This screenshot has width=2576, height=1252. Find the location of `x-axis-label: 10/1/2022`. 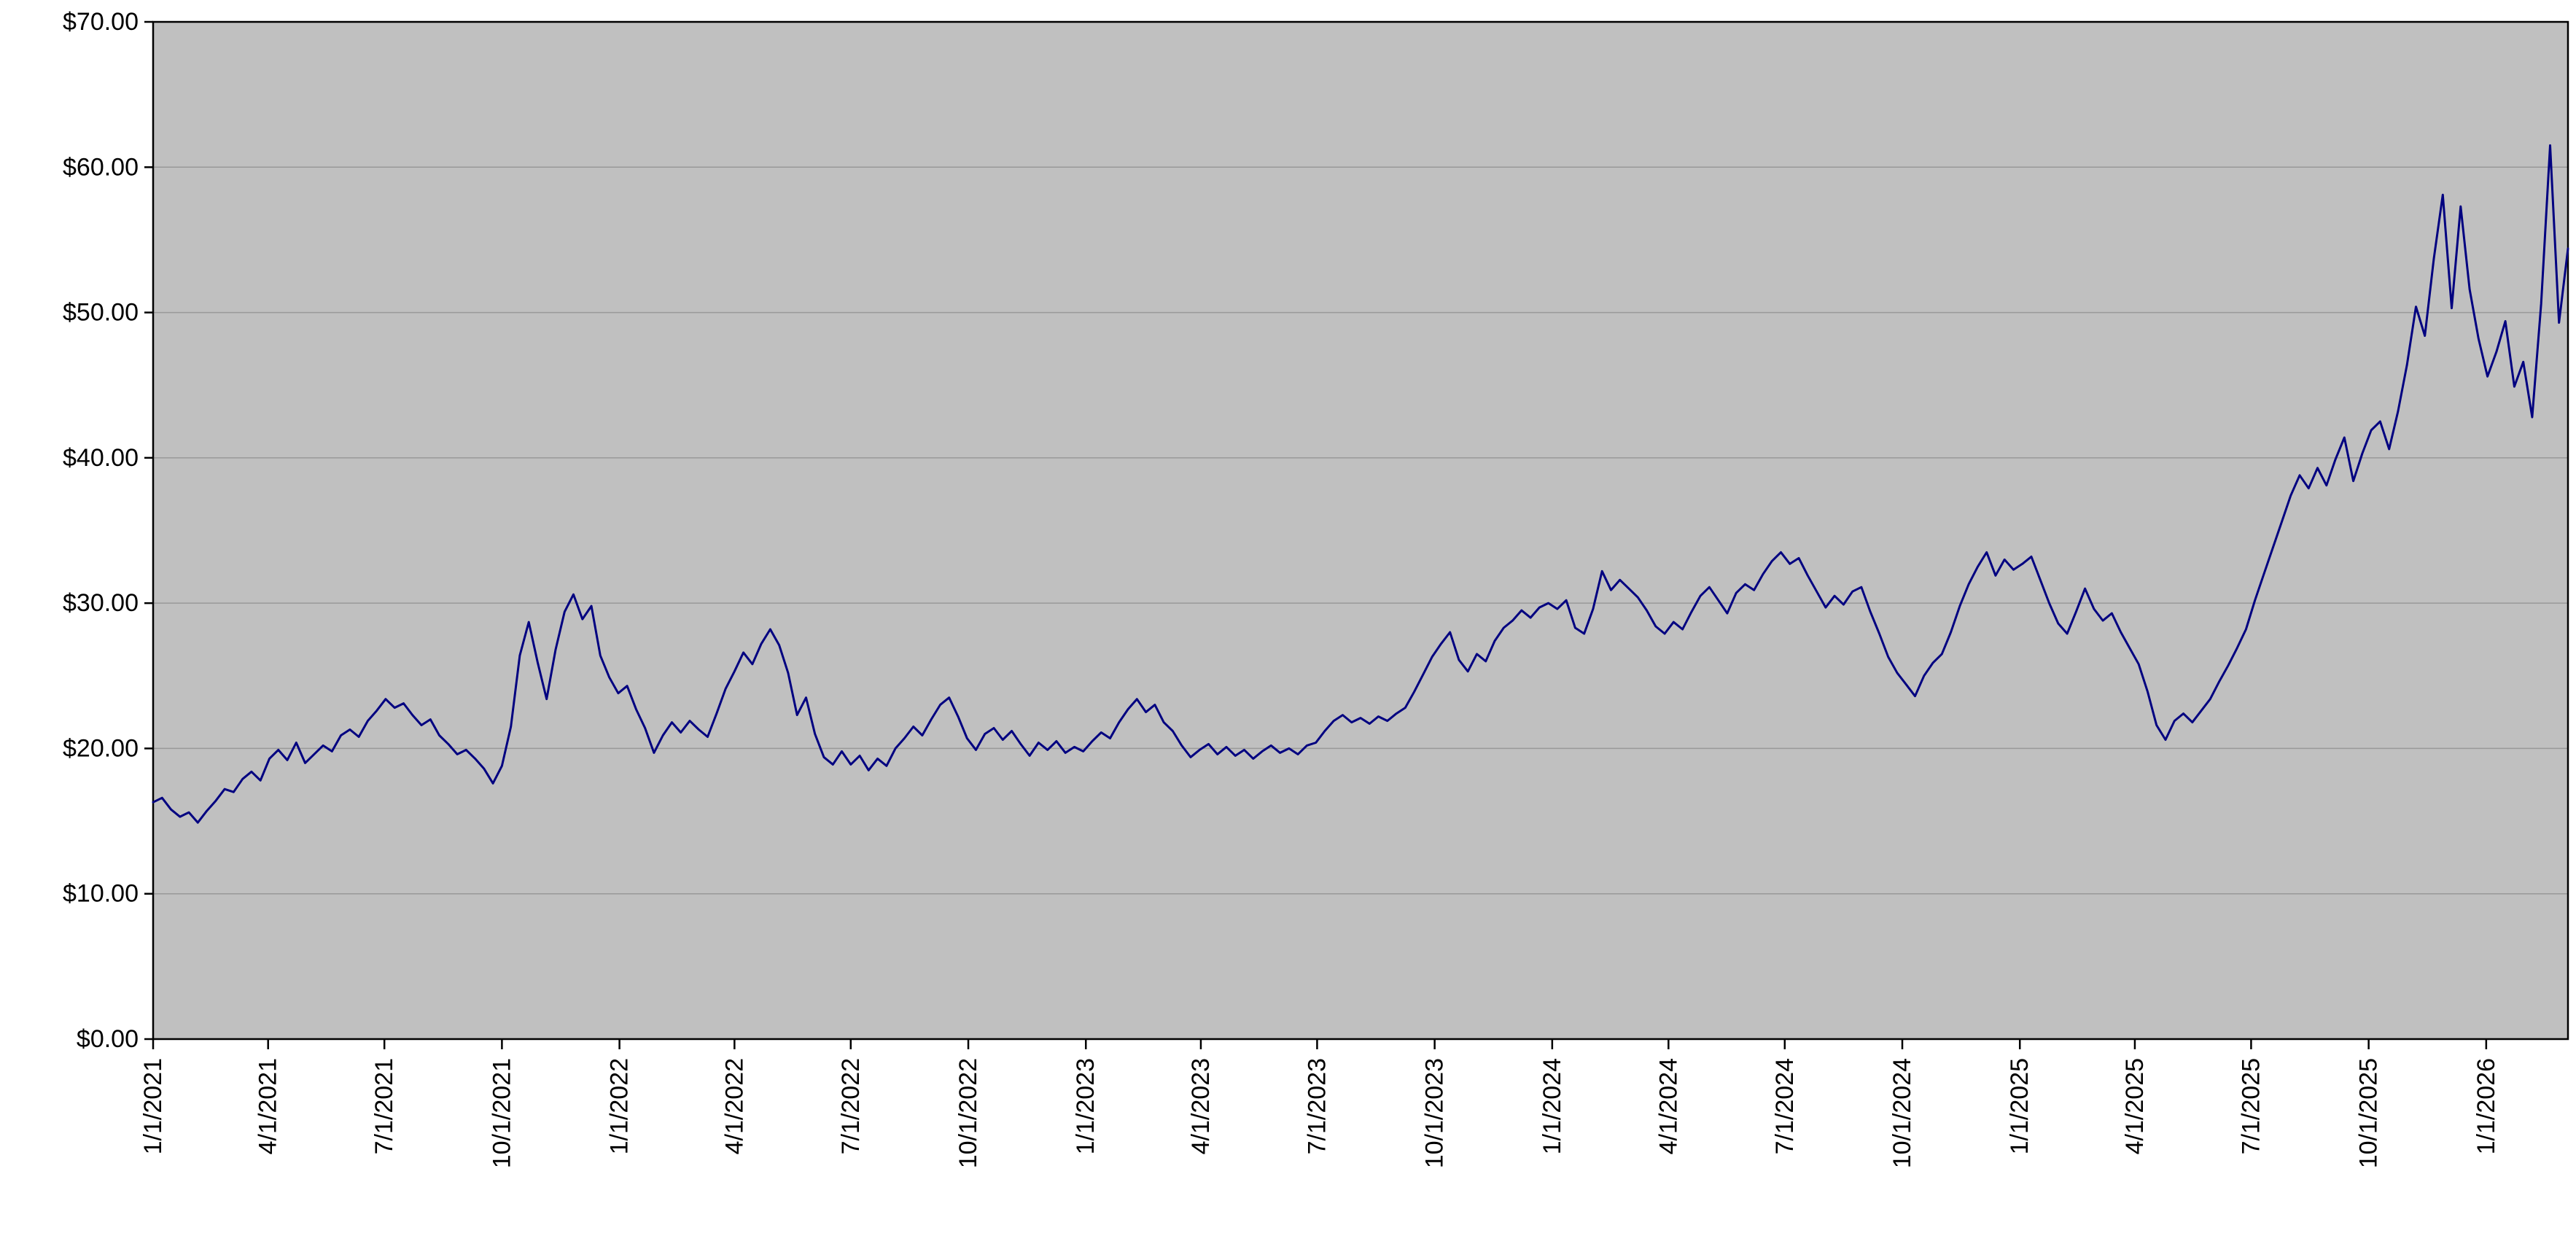

x-axis-label: 10/1/2022 is located at coordinates (968, 1113).